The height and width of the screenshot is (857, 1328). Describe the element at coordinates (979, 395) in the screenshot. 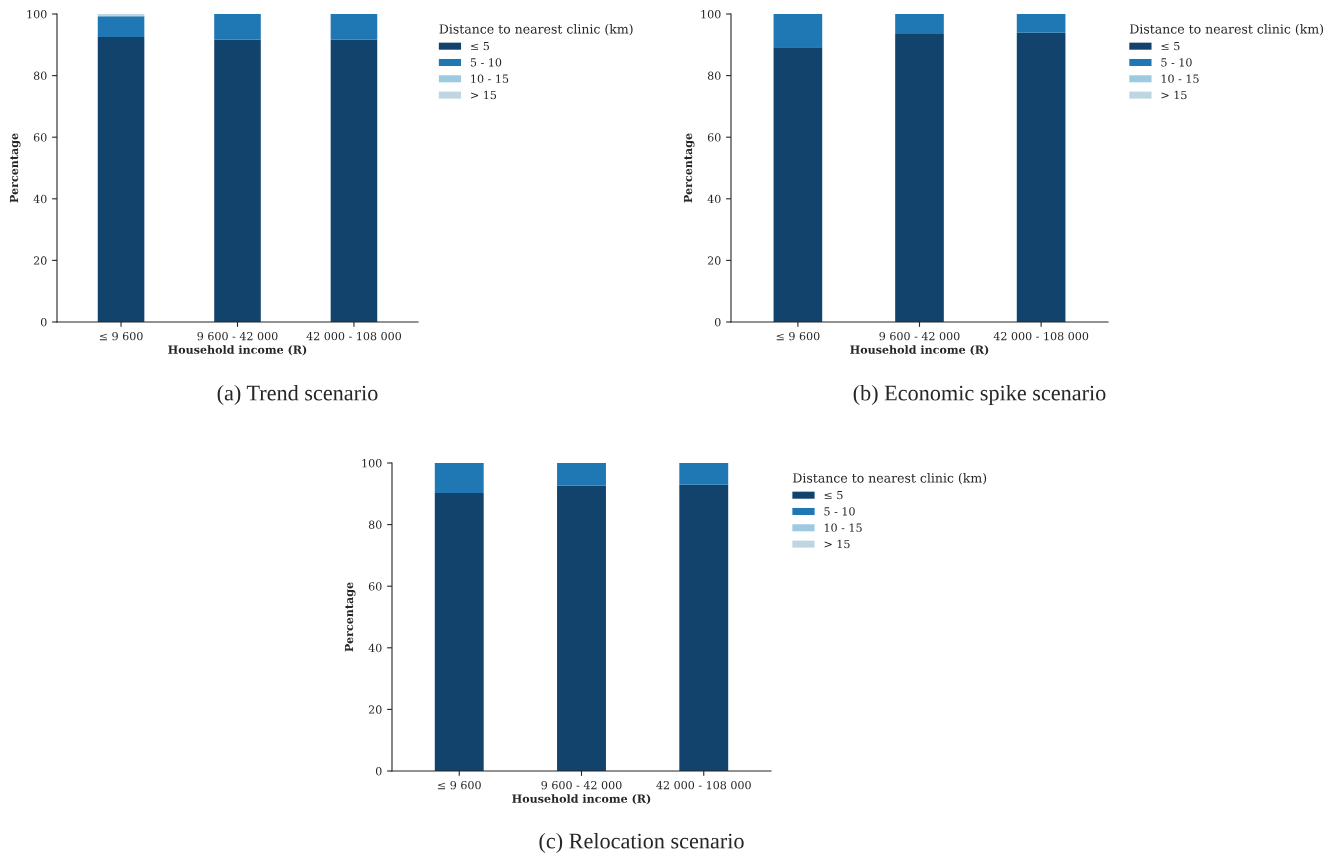

I see `text: (b) Economic spike scenario` at that location.